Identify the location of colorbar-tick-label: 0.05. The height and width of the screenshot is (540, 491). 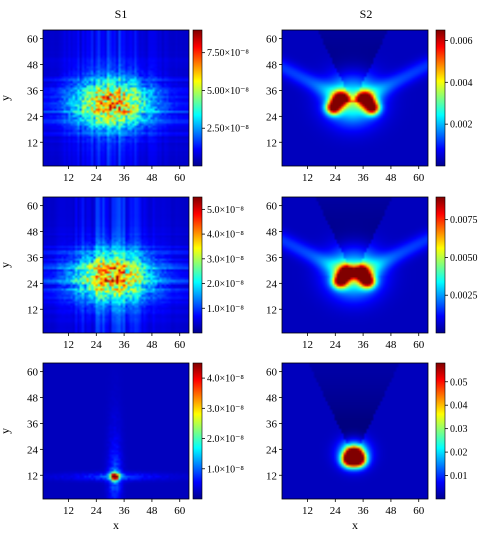
(459, 382).